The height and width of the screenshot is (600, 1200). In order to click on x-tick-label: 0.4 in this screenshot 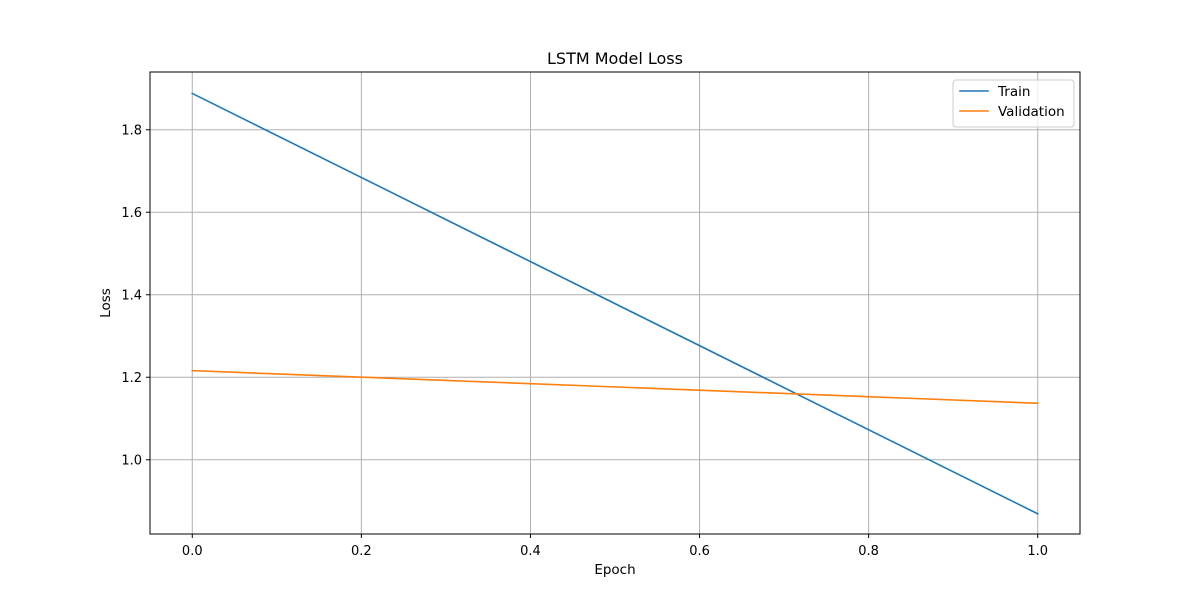, I will do `click(530, 551)`.